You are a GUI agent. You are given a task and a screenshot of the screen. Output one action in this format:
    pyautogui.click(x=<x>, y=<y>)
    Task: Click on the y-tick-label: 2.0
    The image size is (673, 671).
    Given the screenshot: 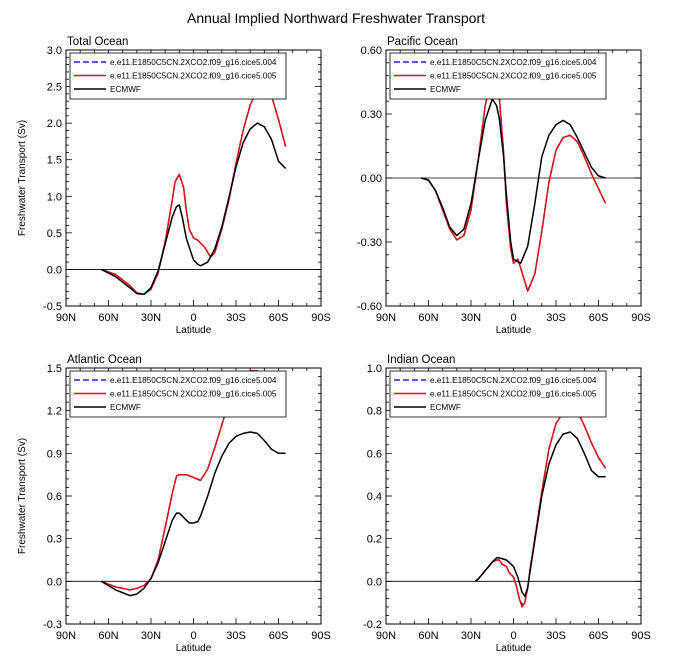 What is the action you would take?
    pyautogui.click(x=54, y=124)
    